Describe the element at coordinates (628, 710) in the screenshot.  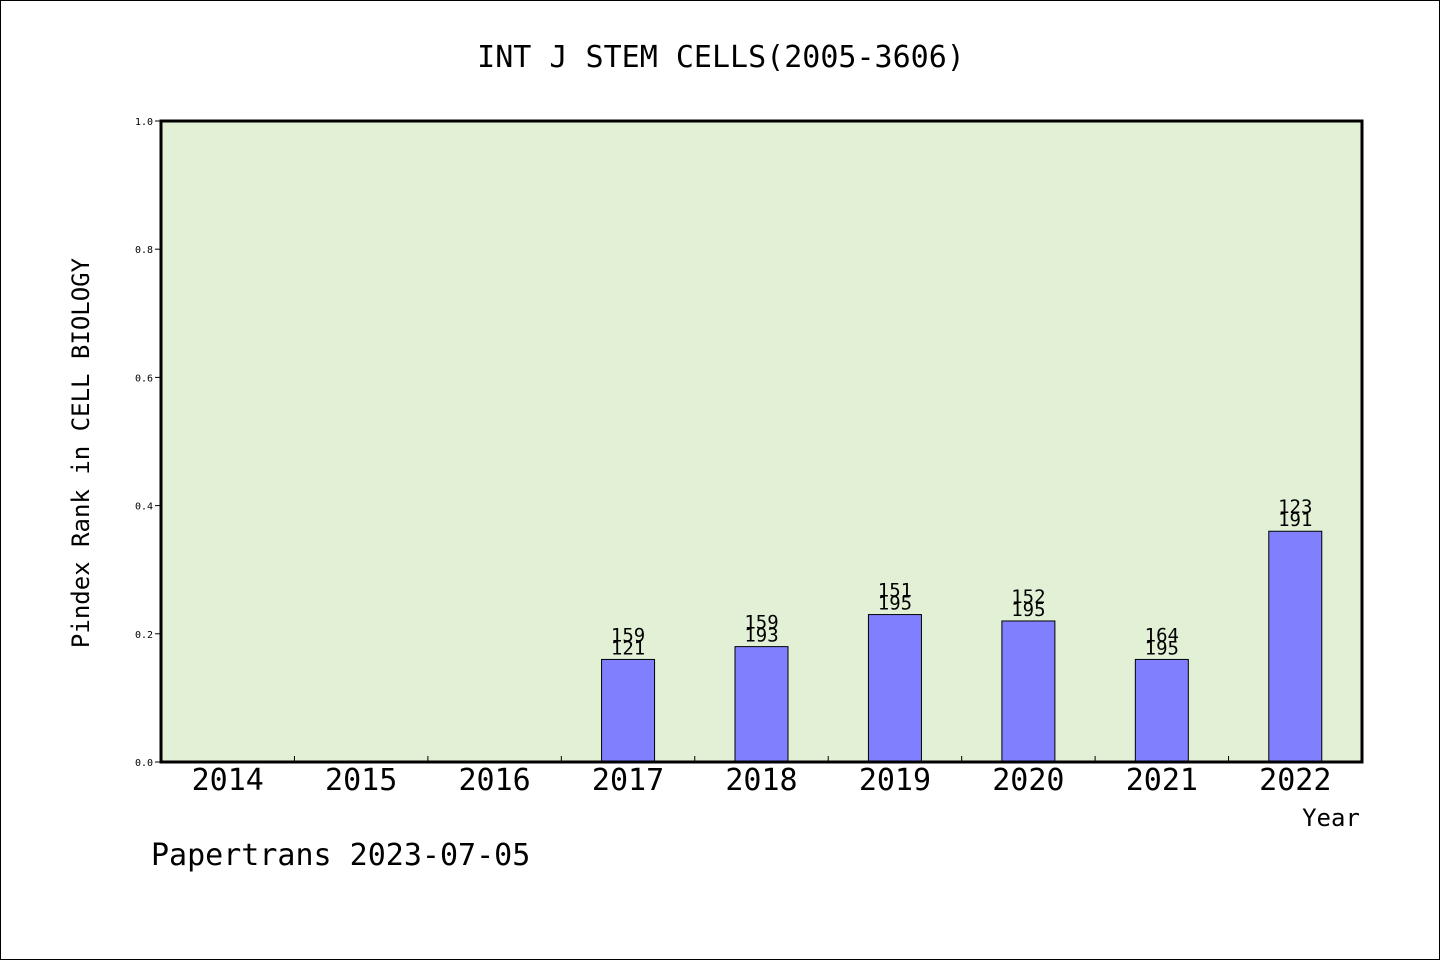
I see `bar-2017` at that location.